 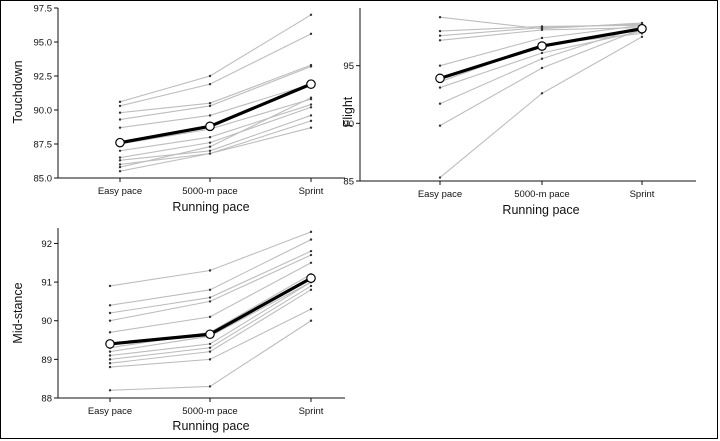 I want to click on touchdown-ytick-label: 95.0, so click(x=43, y=43).